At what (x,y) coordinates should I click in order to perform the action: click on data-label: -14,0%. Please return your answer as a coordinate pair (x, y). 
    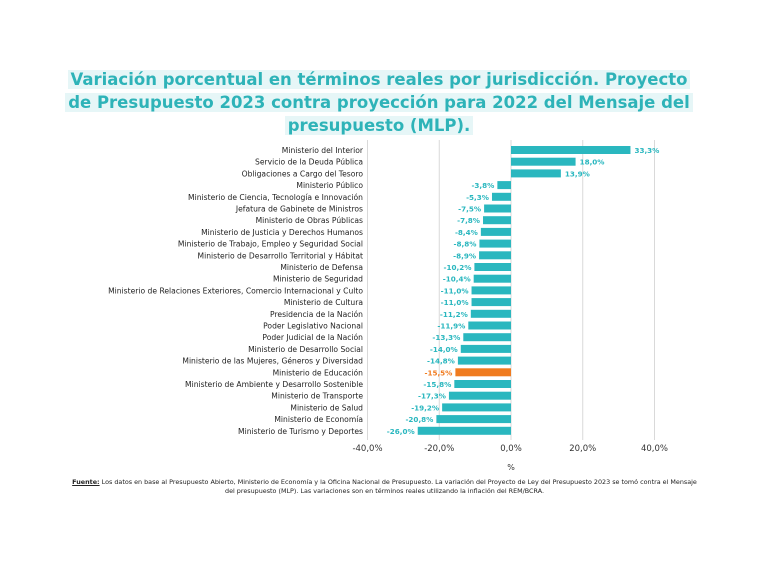
    Looking at the image, I should click on (444, 349).